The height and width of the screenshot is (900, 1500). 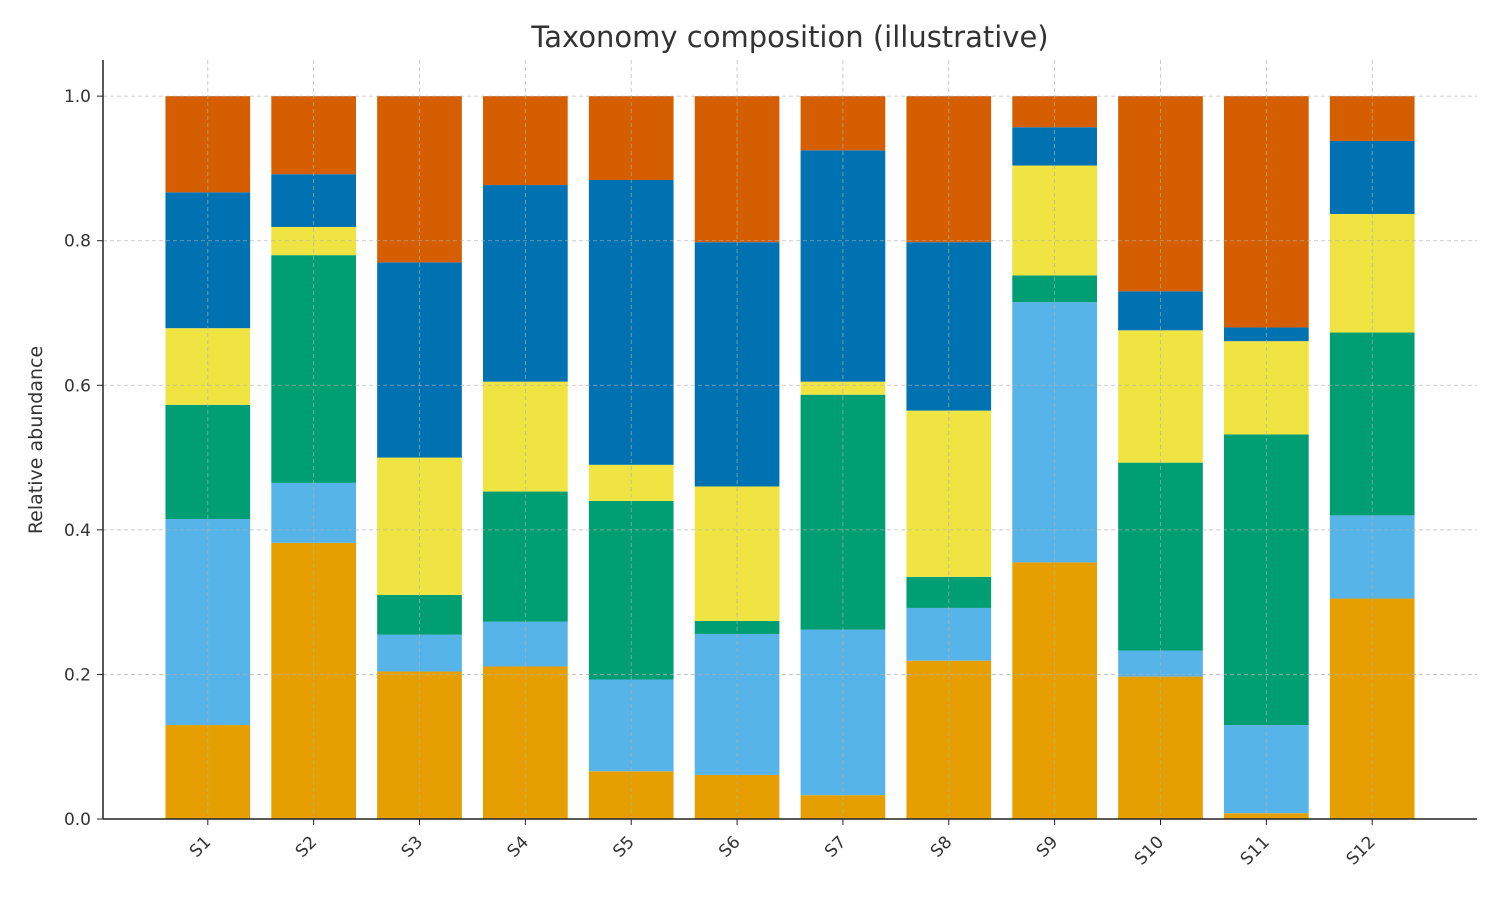 What do you see at coordinates (77, 675) in the screenshot?
I see `y-tick-label: 0.2` at bounding box center [77, 675].